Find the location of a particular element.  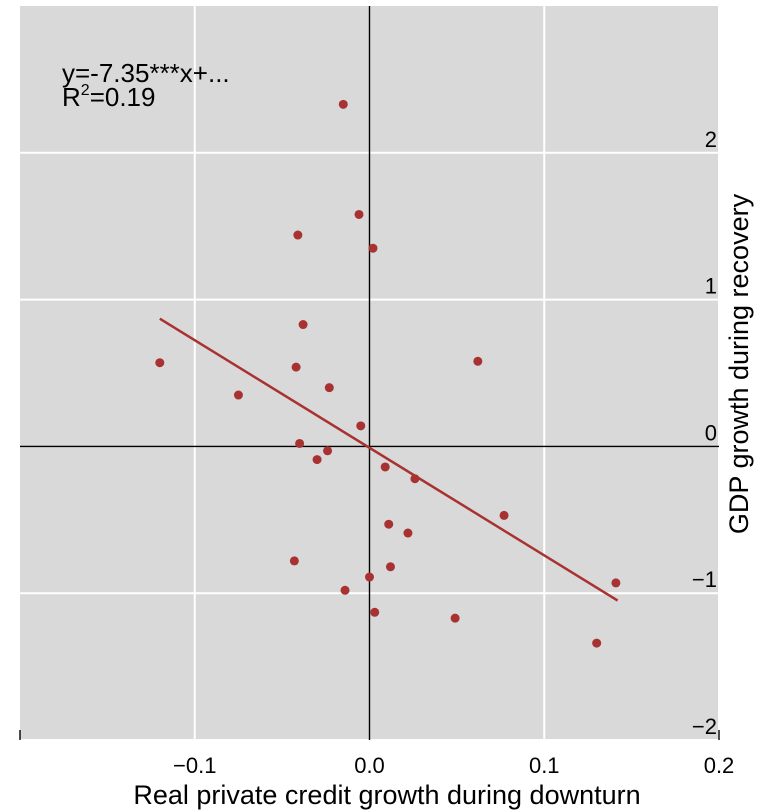

y-tick-label: −1 is located at coordinates (704, 579).